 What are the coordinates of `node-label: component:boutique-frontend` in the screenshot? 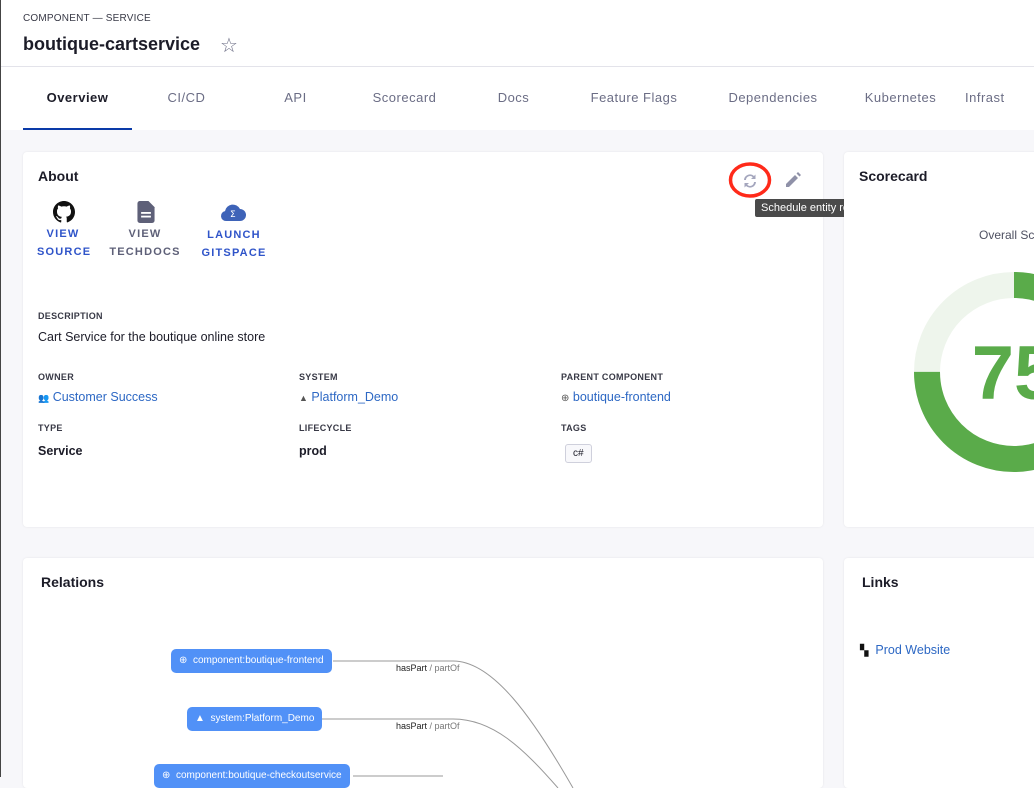 It's located at (258, 660).